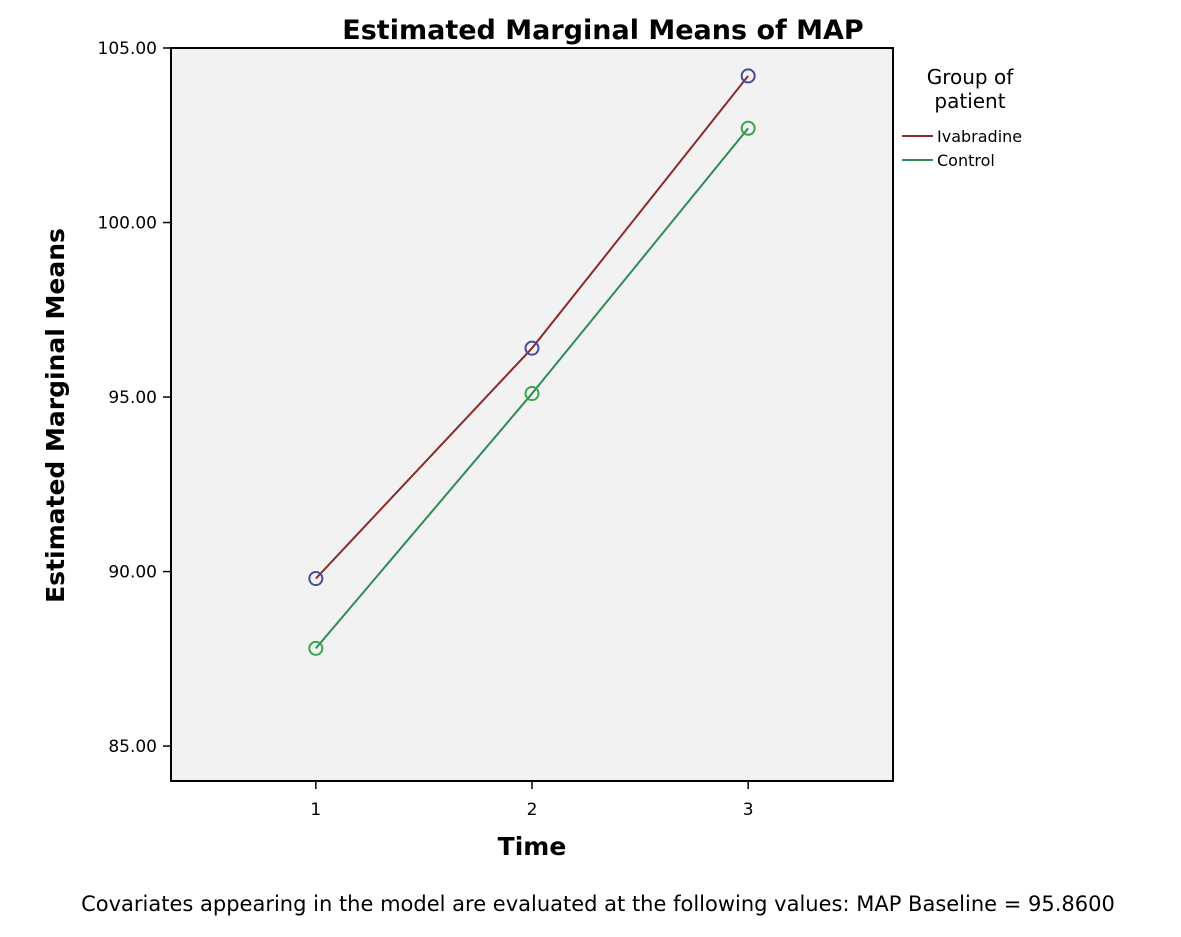 The height and width of the screenshot is (937, 1181). I want to click on legend-label: Control, so click(966, 160).